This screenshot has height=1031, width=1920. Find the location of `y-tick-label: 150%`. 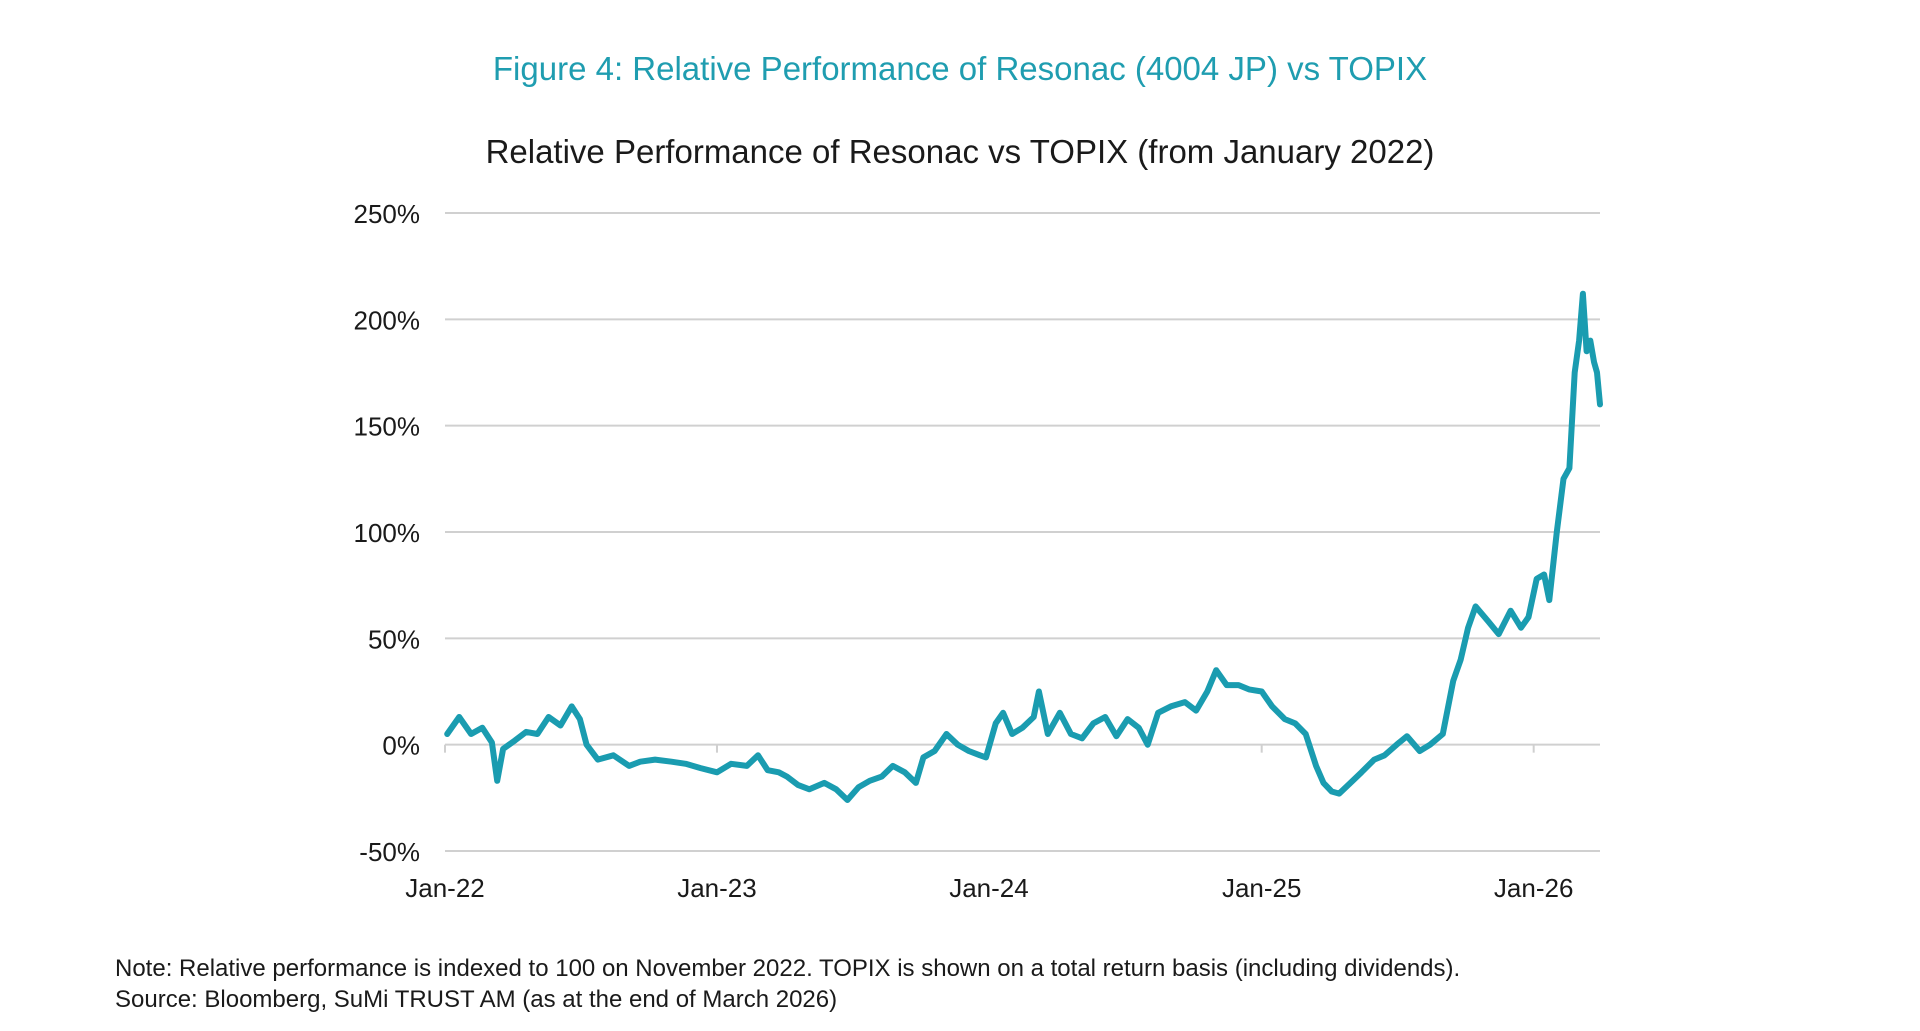

y-tick-label: 150% is located at coordinates (387, 427).